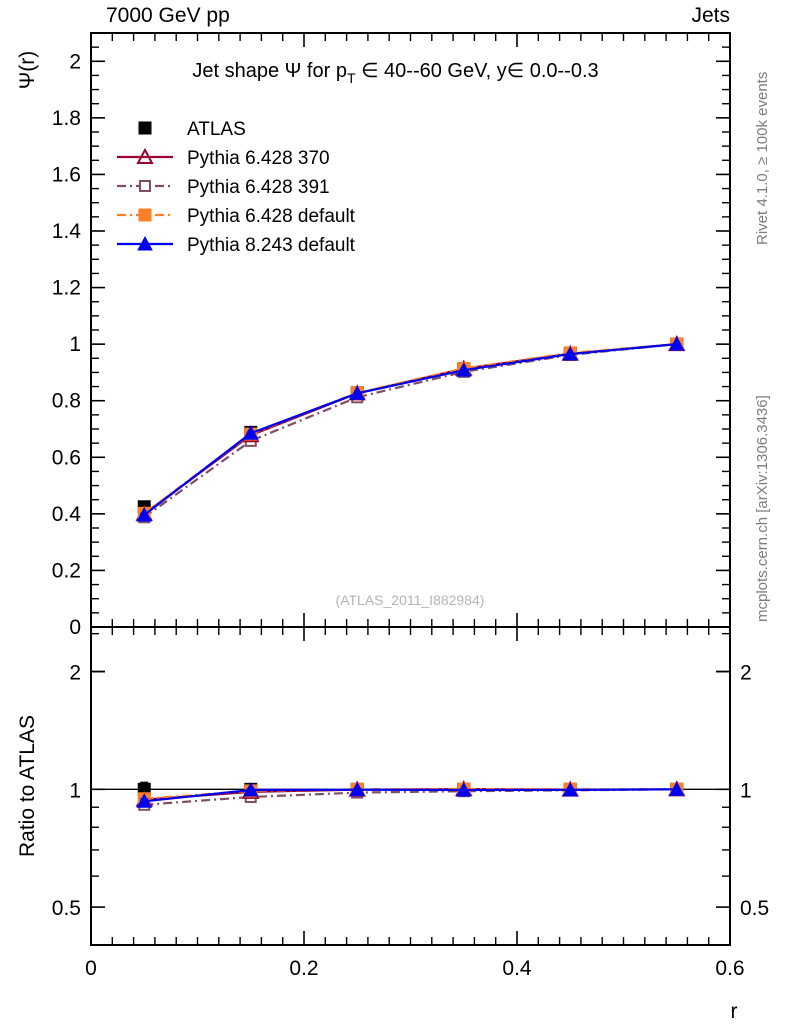  Describe the element at coordinates (27, 70) in the screenshot. I see `y-axis-label-main: Ψ(r)` at that location.